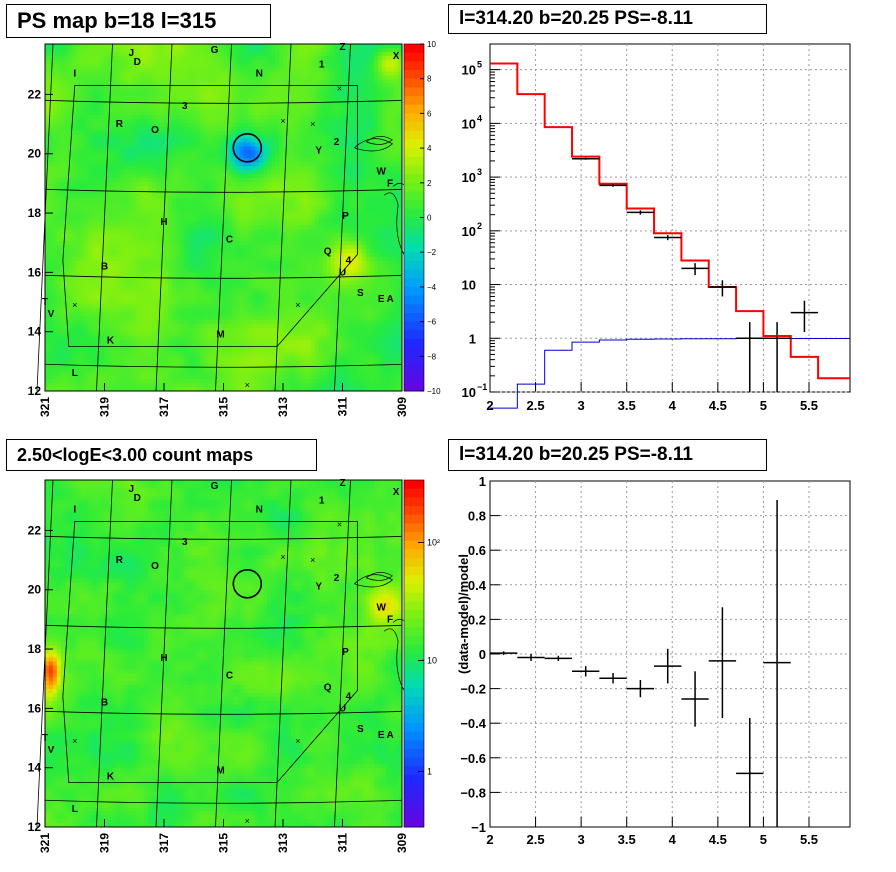 This screenshot has width=896, height=872. Describe the element at coordinates (259, 510) in the screenshot. I see `source-label: N` at that location.